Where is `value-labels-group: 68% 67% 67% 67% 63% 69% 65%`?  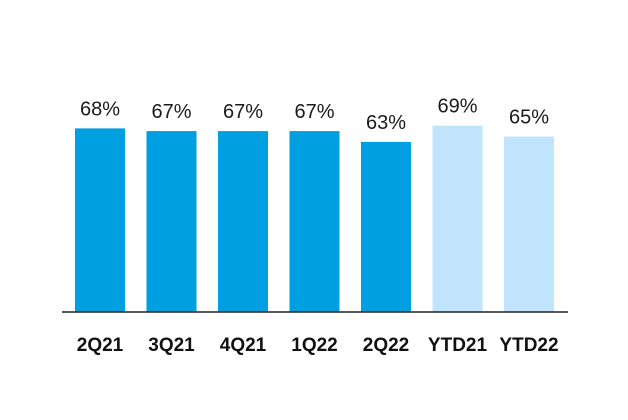
value-labels-group: 68% 67% 67% 67% 63% 69% 65% is located at coordinates (314, 115).